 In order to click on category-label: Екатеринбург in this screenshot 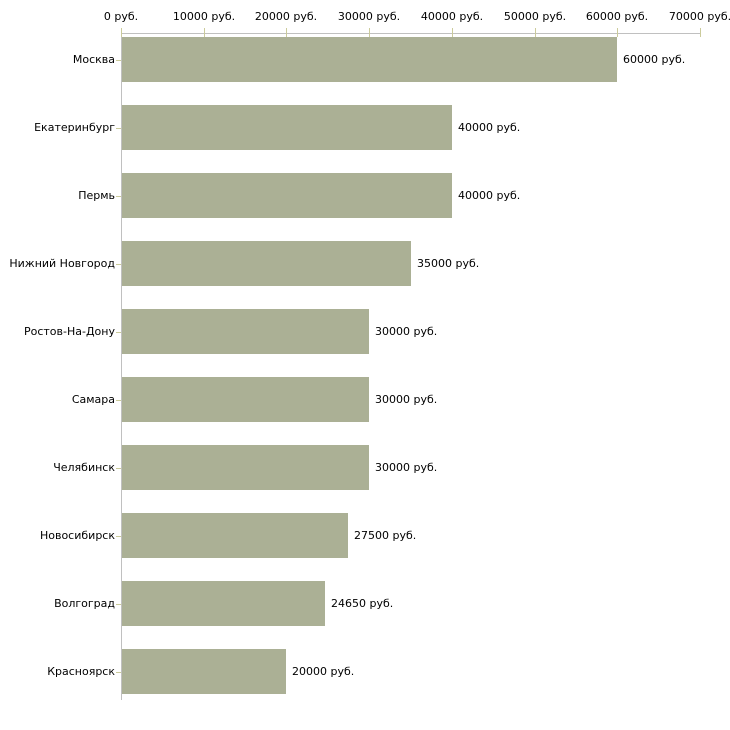, I will do `click(74, 127)`.